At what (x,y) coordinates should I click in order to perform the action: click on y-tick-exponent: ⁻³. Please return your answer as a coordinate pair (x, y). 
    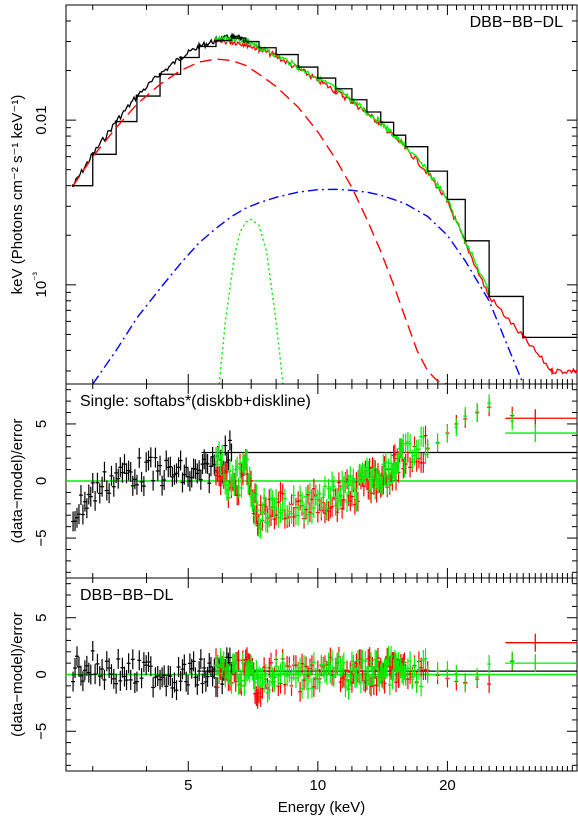
    Looking at the image, I should click on (37, 276).